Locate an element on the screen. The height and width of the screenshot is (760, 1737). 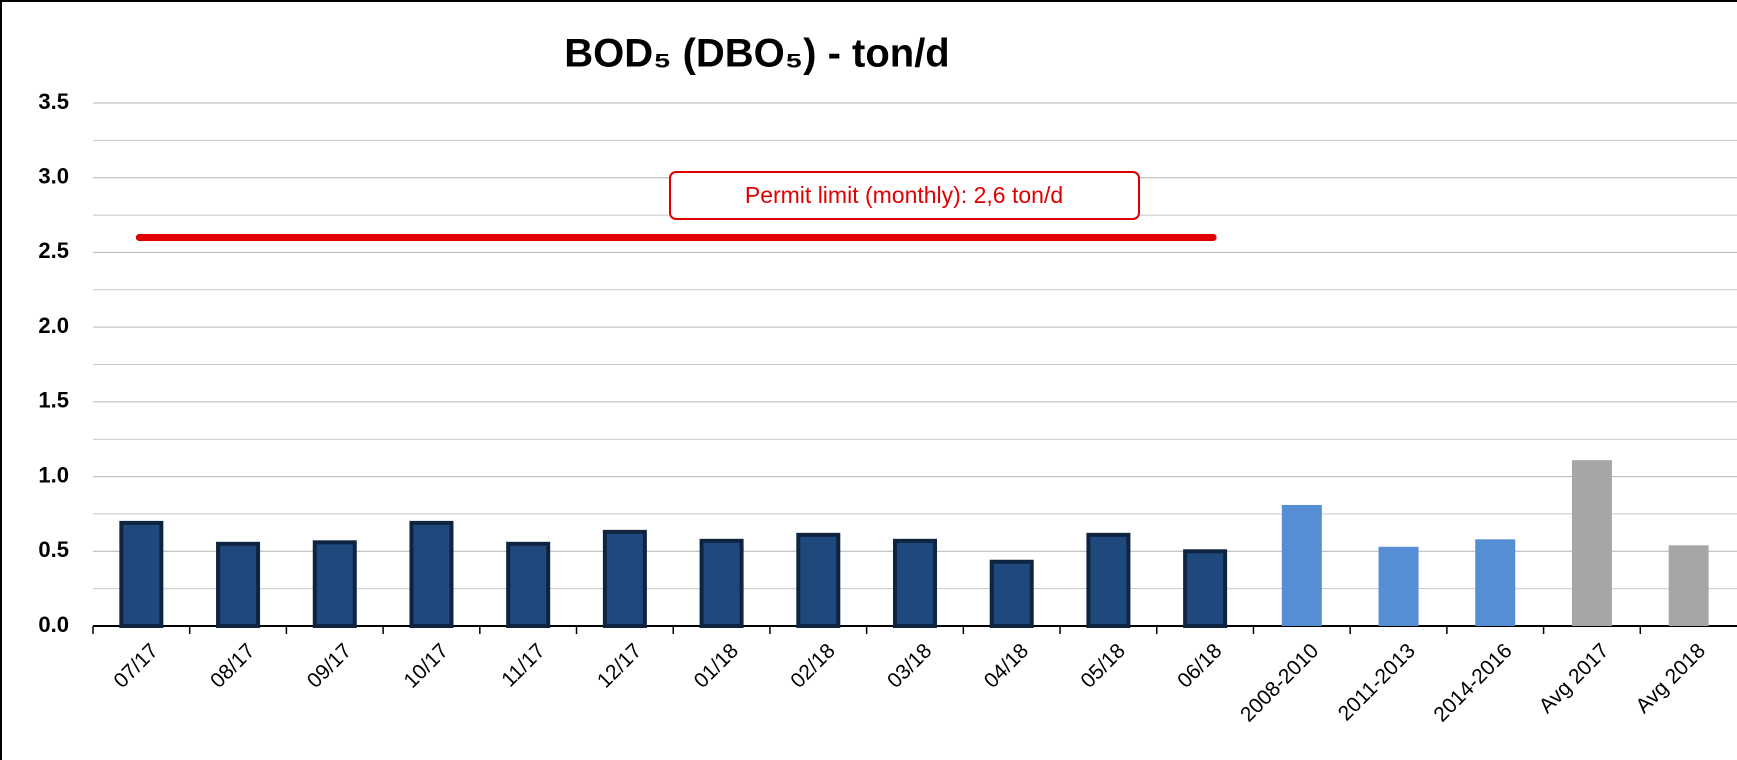
y-tick-label: 2.0 is located at coordinates (53, 325).